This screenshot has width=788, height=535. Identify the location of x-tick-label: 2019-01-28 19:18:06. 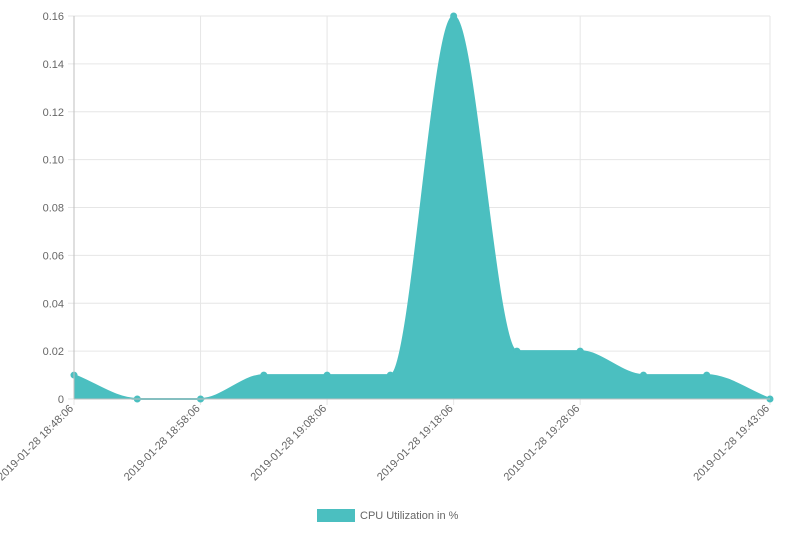
(415, 443).